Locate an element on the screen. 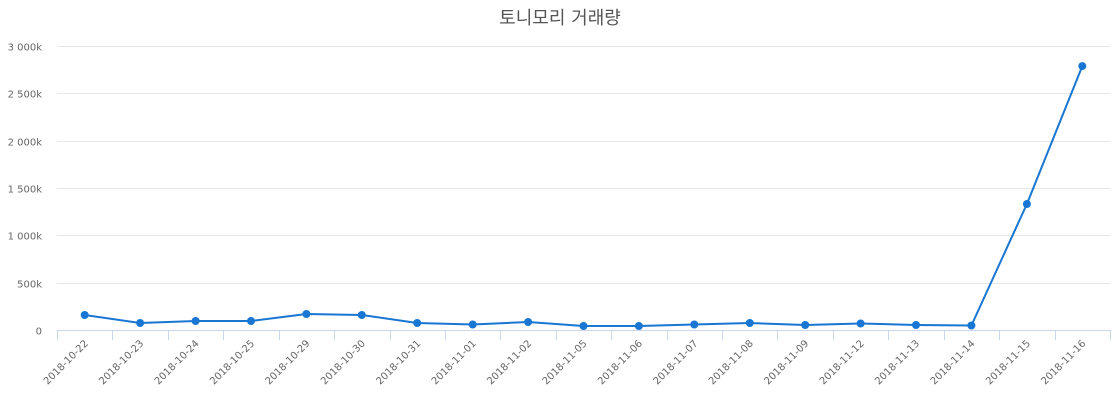 The height and width of the screenshot is (400, 1120). x-tick-label: 2018-11-06 is located at coordinates (620, 362).